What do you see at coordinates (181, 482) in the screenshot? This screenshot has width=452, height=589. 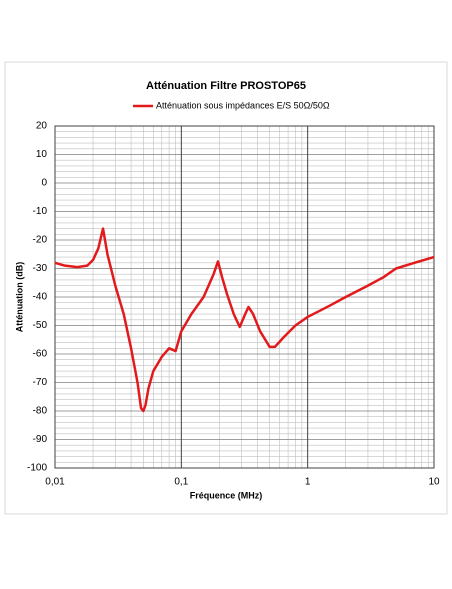 I see `x-tick-label: 0,1` at bounding box center [181, 482].